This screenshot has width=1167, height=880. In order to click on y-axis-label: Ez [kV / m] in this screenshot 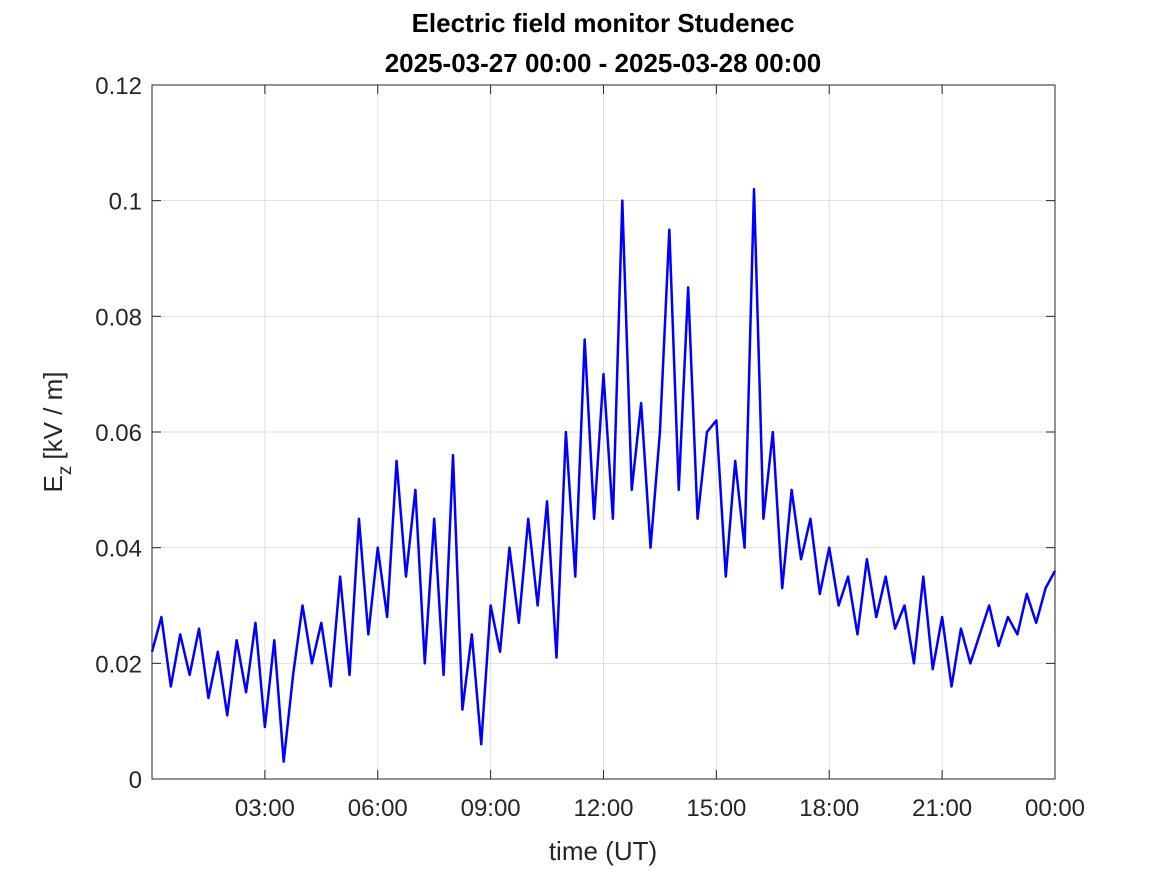, I will do `click(57, 432)`.